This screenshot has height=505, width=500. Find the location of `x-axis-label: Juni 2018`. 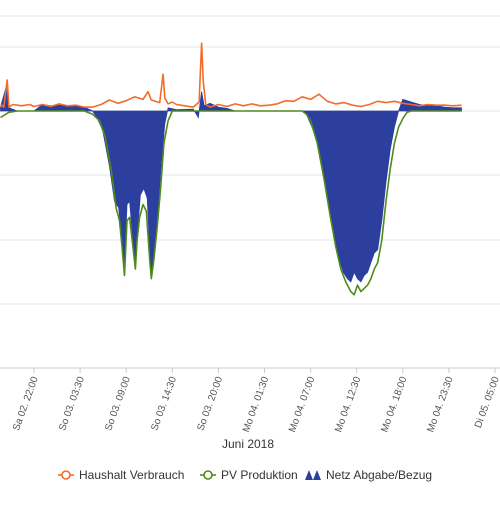

x-axis-label: Juni 2018 is located at coordinates (248, 444).